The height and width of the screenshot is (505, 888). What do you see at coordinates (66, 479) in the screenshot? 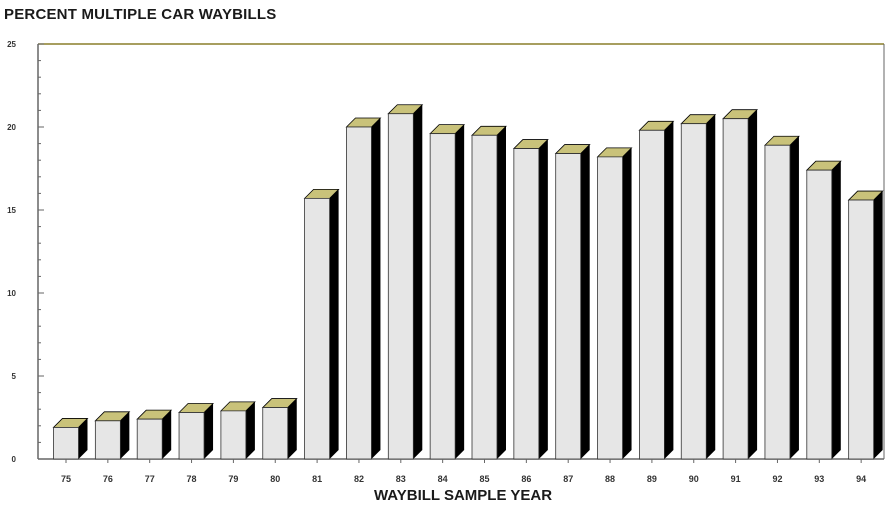
I see `x-tick-label: 75` at bounding box center [66, 479].